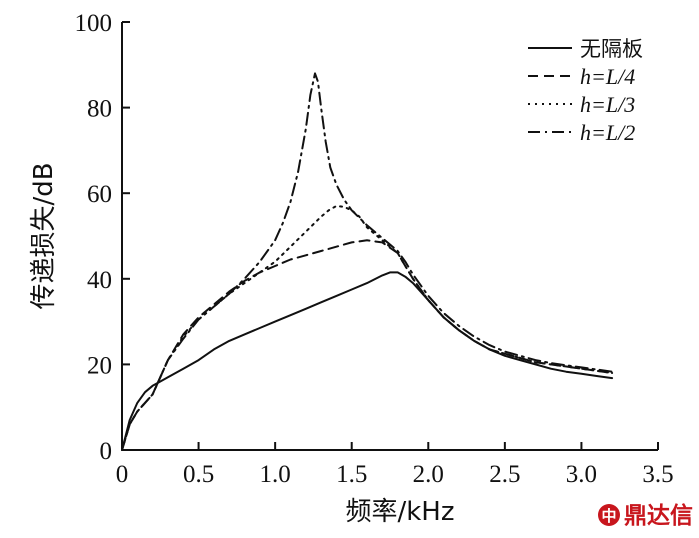  I want to click on x-tick-label: 1.5, so click(351, 474).